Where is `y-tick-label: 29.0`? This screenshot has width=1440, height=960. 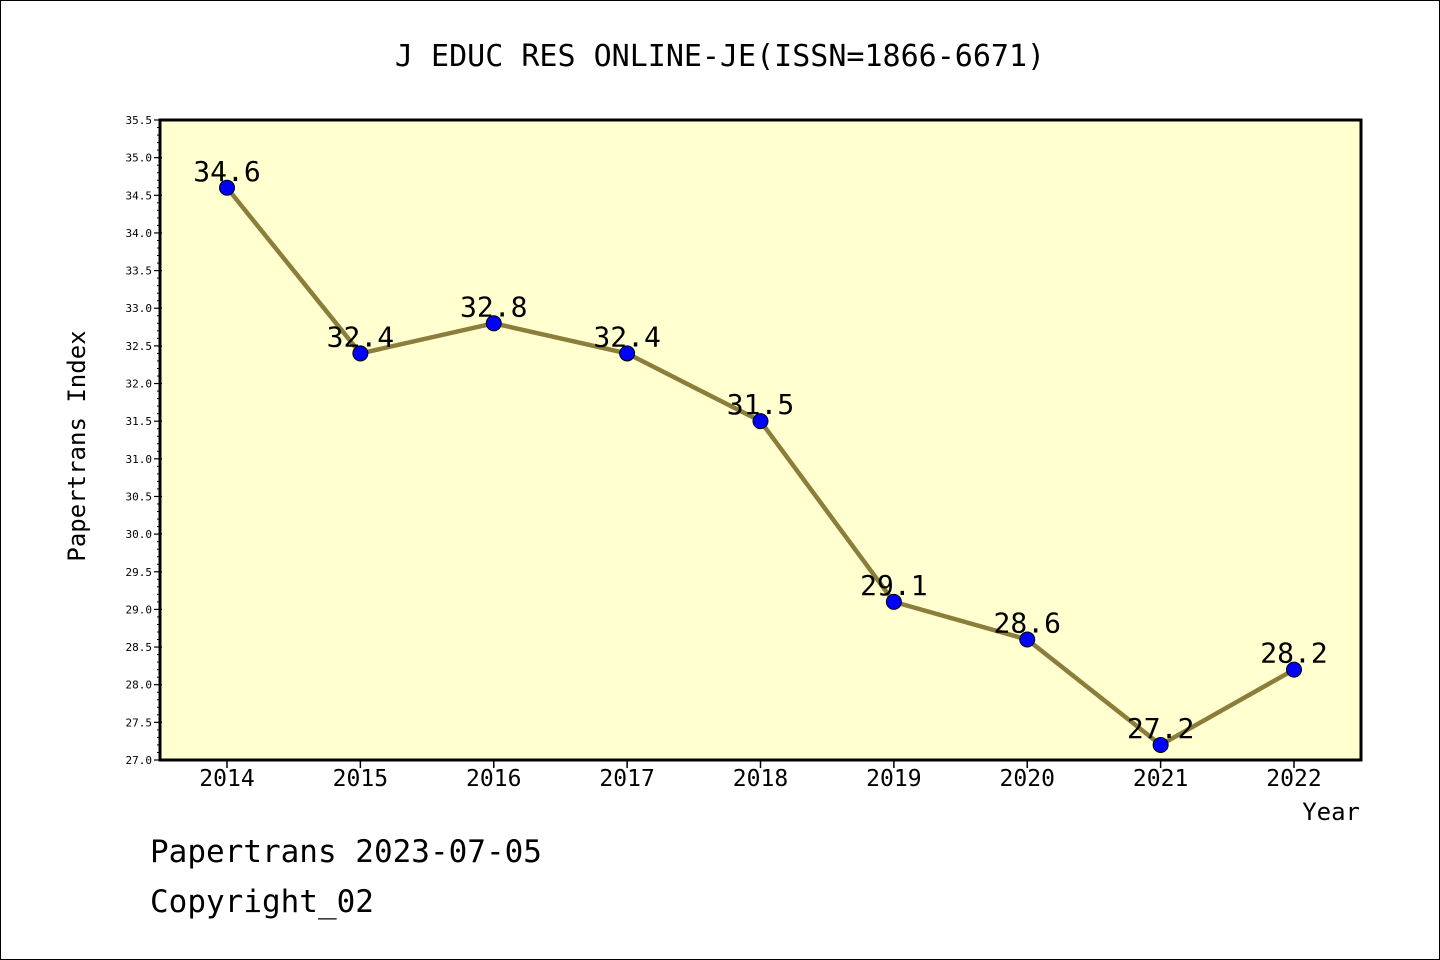 y-tick-label: 29.0 is located at coordinates (139, 609).